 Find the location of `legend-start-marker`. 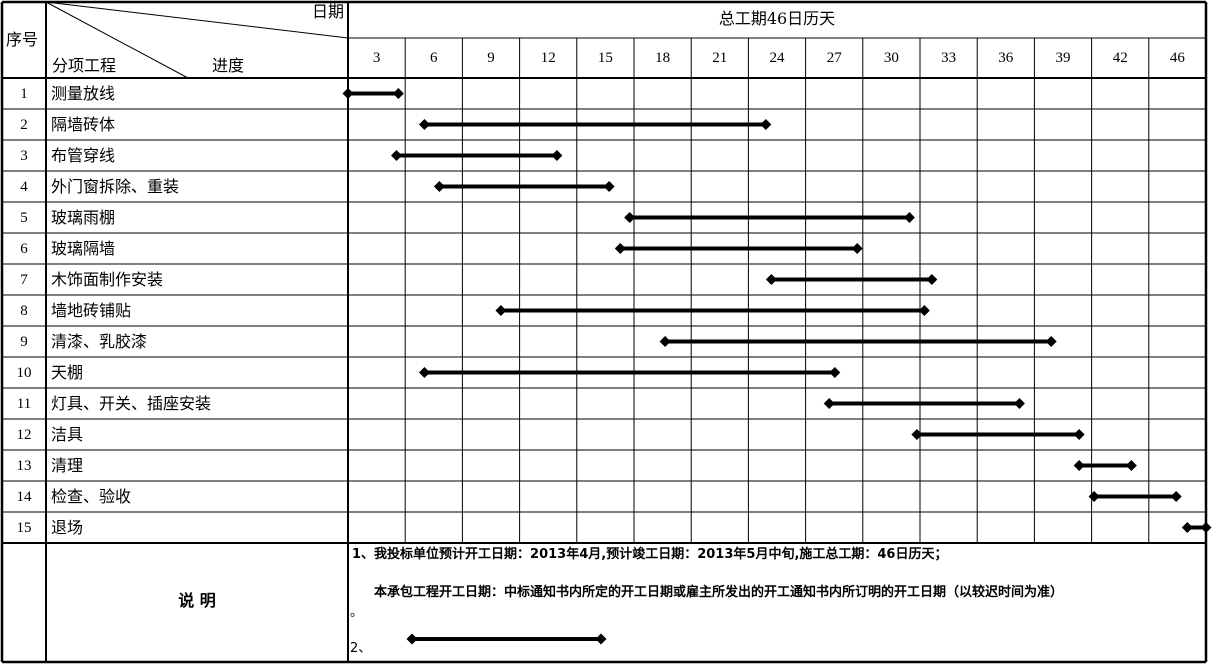

legend-start-marker is located at coordinates (412, 639).